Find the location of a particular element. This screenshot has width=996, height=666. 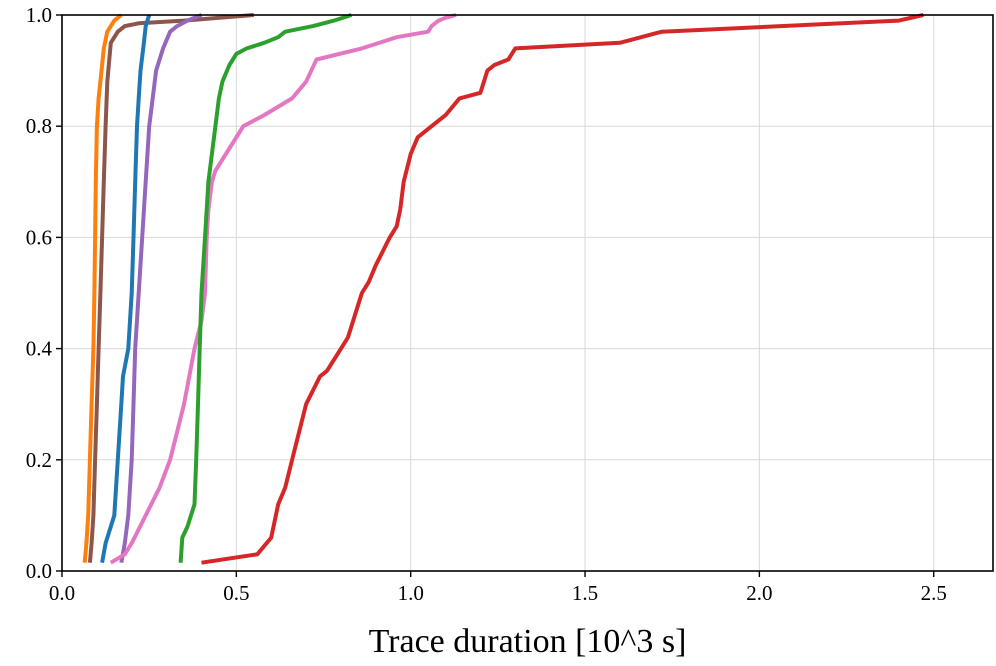

y-tick-label: 0.6 is located at coordinates (39, 237).